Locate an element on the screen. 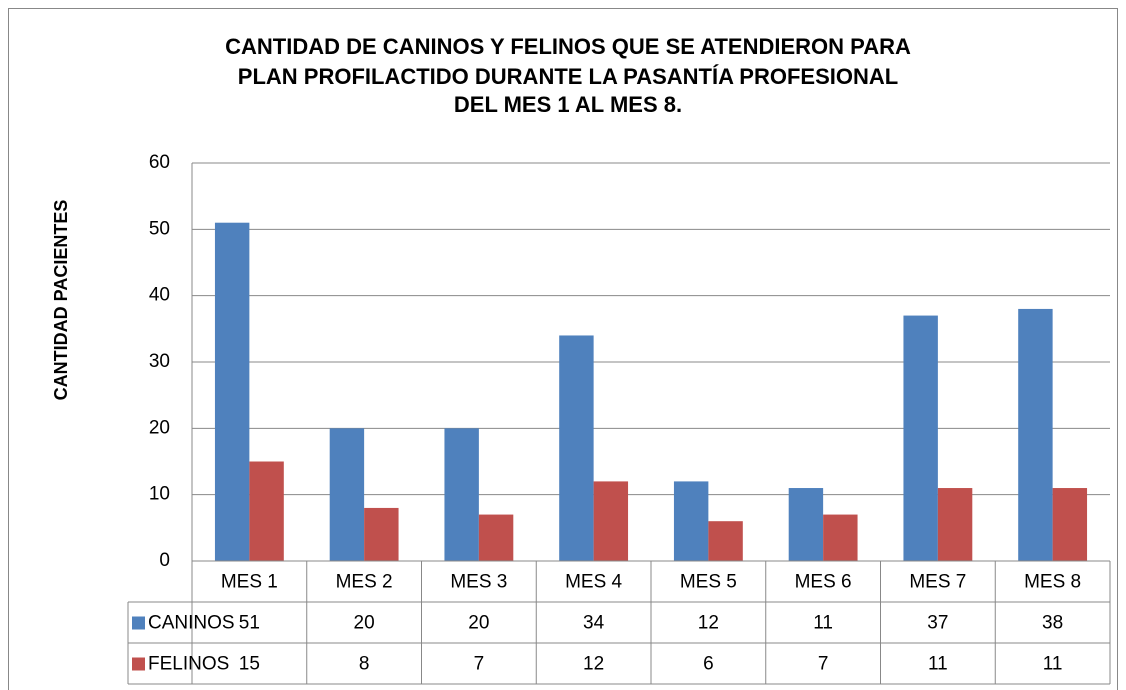  table-value: 34 is located at coordinates (594, 623).